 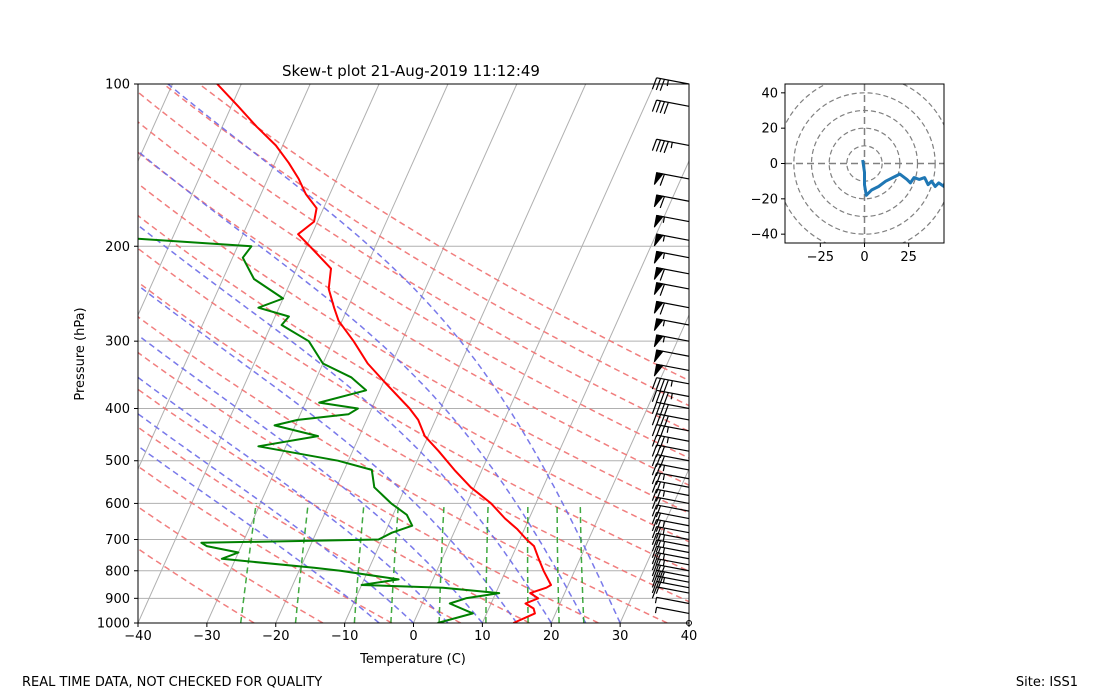 I want to click on hodo-x-tick-label: 25, so click(x=908, y=257).